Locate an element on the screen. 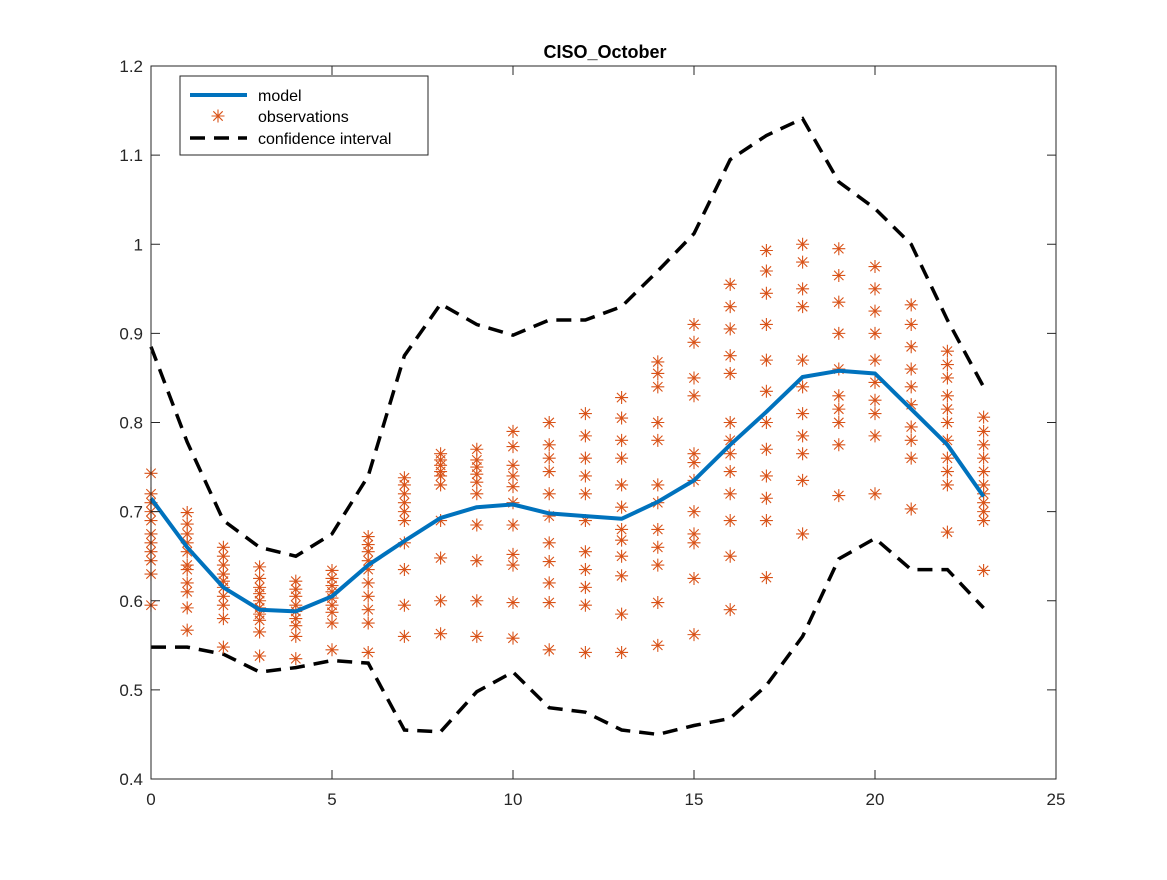 The image size is (1167, 880). legend-label: model is located at coordinates (280, 96).